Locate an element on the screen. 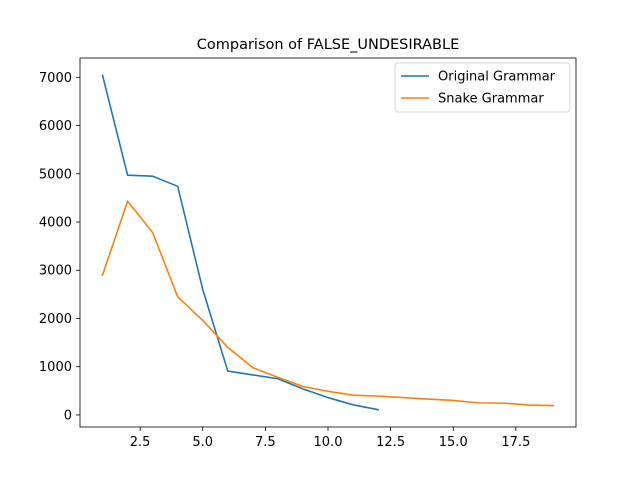 Image resolution: width=640 pixels, height=484 pixels. legend-label: Original Grammar is located at coordinates (497, 77).